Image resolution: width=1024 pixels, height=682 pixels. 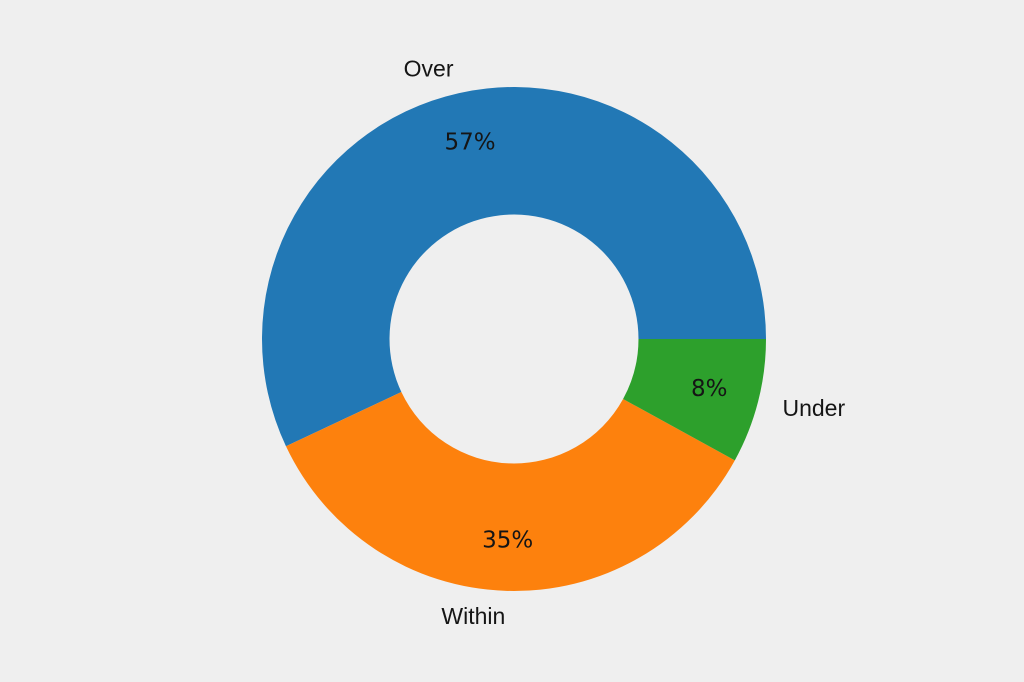 I want to click on category-label-over: Over, so click(x=429, y=68).